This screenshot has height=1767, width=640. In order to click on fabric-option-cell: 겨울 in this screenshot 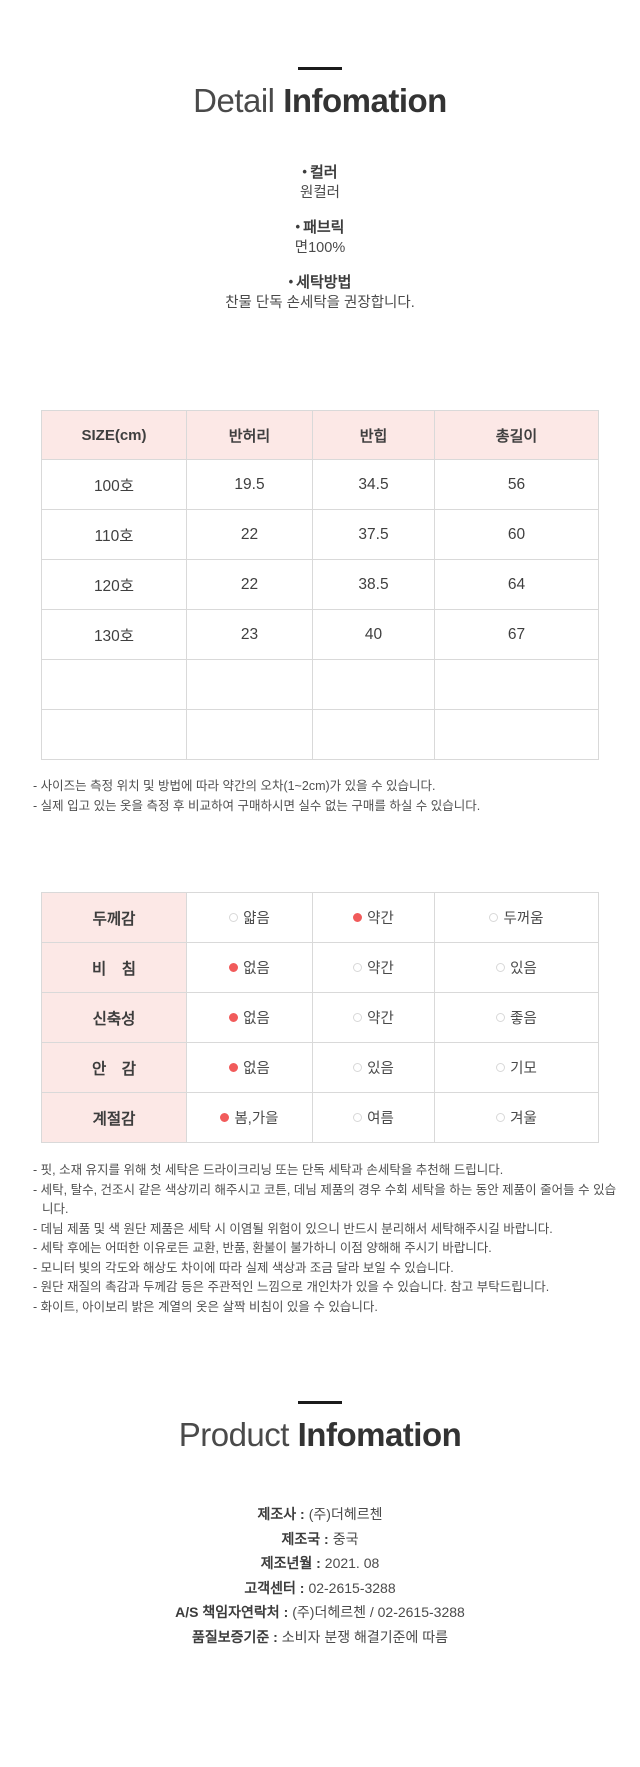, I will do `click(516, 1117)`.